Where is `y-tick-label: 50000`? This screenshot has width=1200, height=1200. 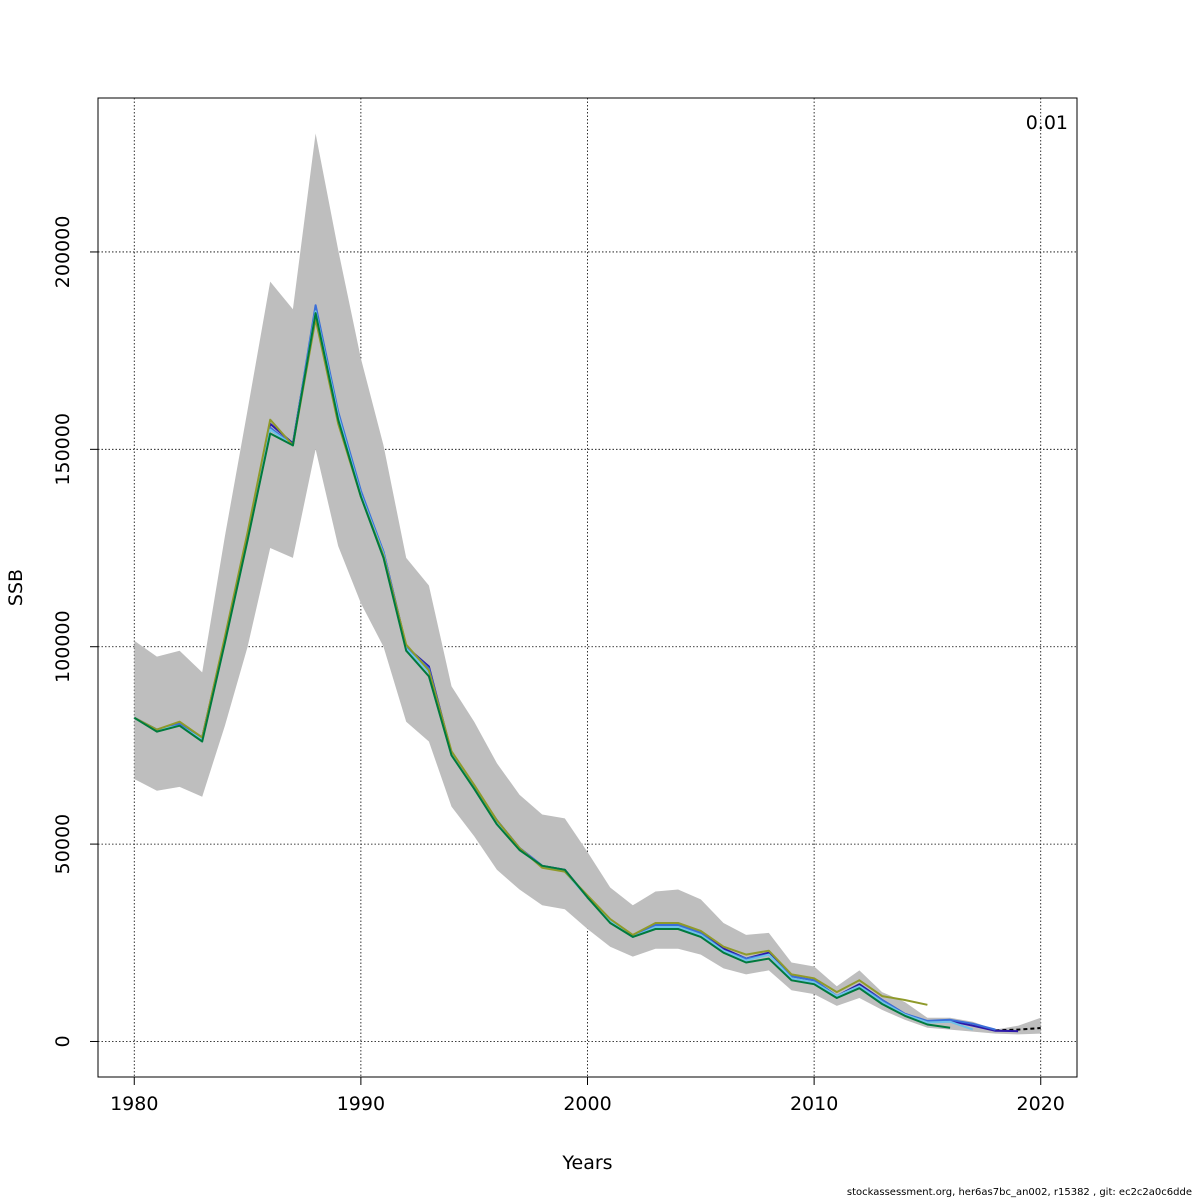
y-tick-label: 50000 is located at coordinates (63, 844).